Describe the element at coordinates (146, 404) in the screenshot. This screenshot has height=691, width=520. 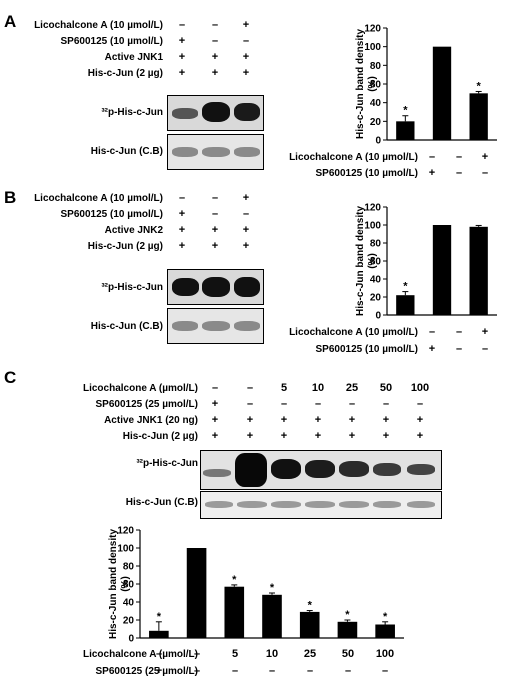
I see `condition-label: SP600125 (25 µmol/L)` at that location.